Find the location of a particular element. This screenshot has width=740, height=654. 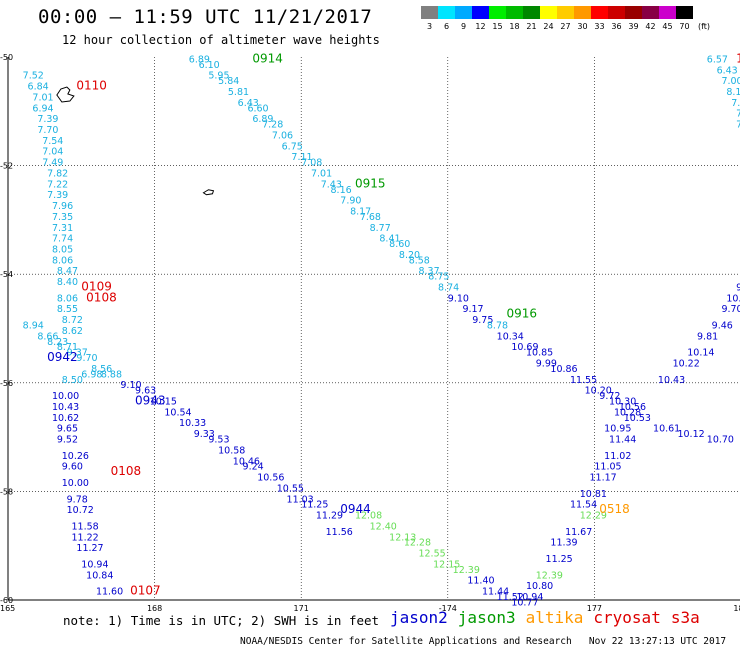

color-scale-label: 9 is located at coordinates (463, 26).